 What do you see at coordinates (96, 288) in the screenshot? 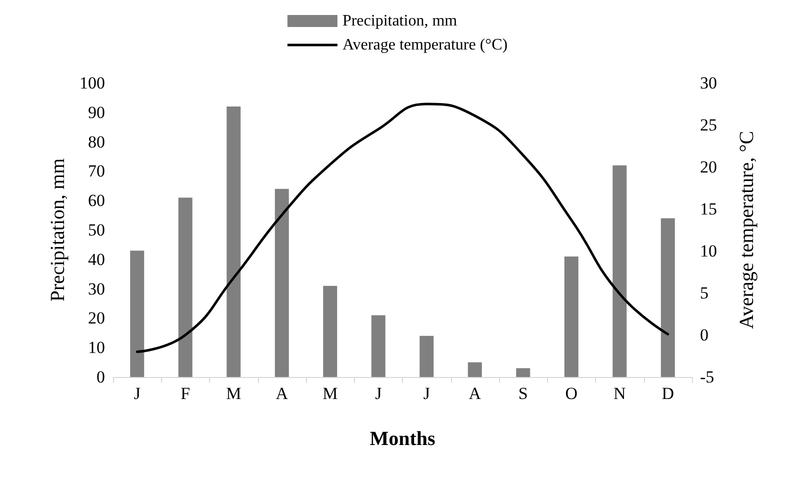
I see `y-tick-label: 30` at bounding box center [96, 288].